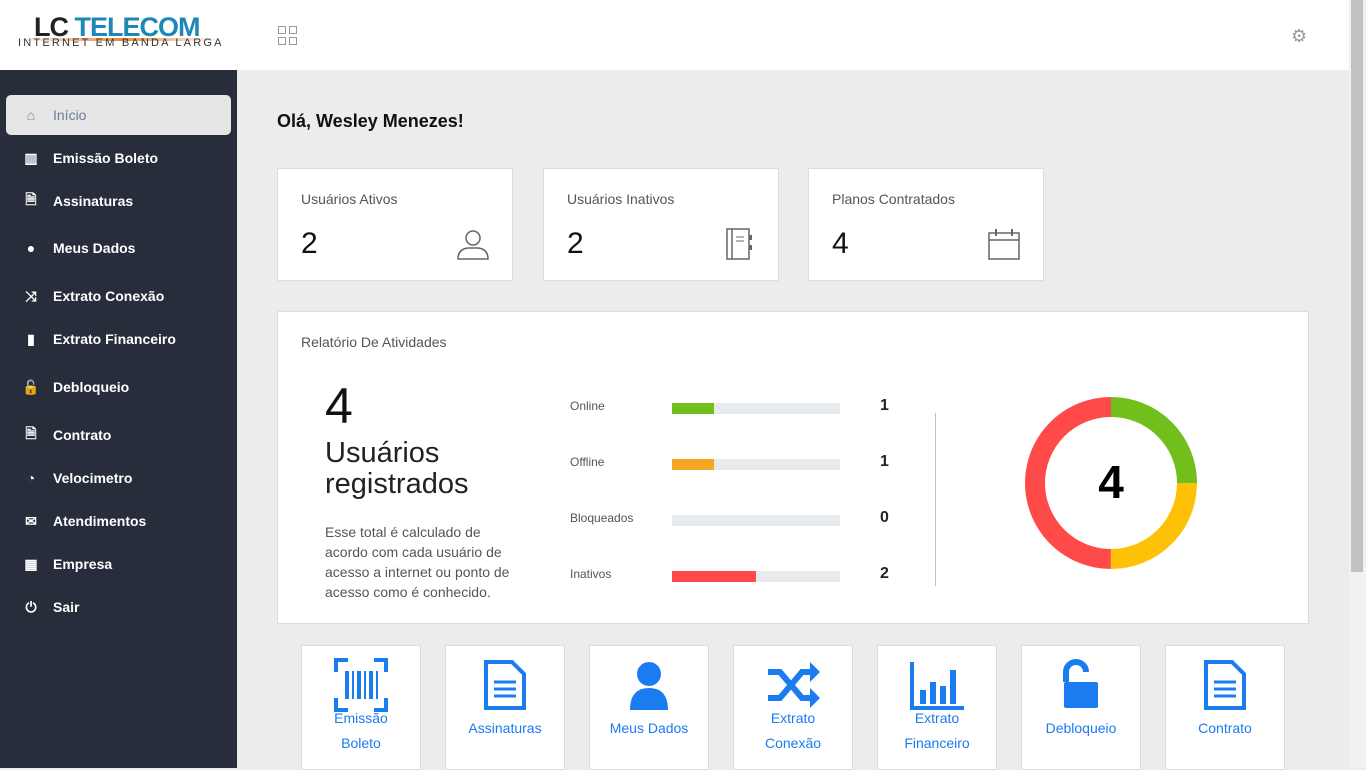 The image size is (1366, 770). I want to click on unlock-icon, so click(1080, 683).